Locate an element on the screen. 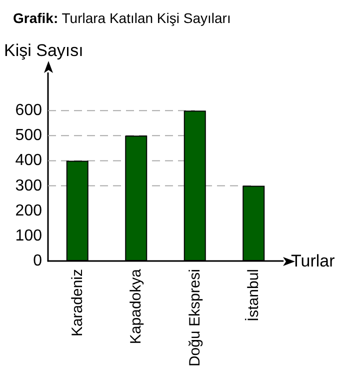 The image size is (340, 391). y-tick-label: 200 is located at coordinates (28, 211).